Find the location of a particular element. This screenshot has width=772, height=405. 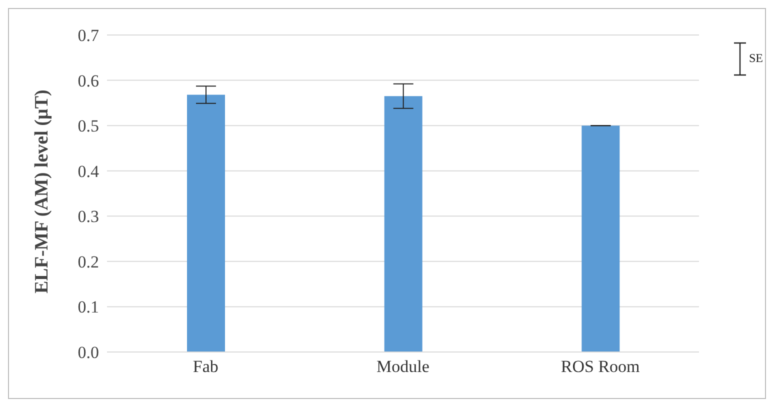

text: SE is located at coordinates (756, 58).